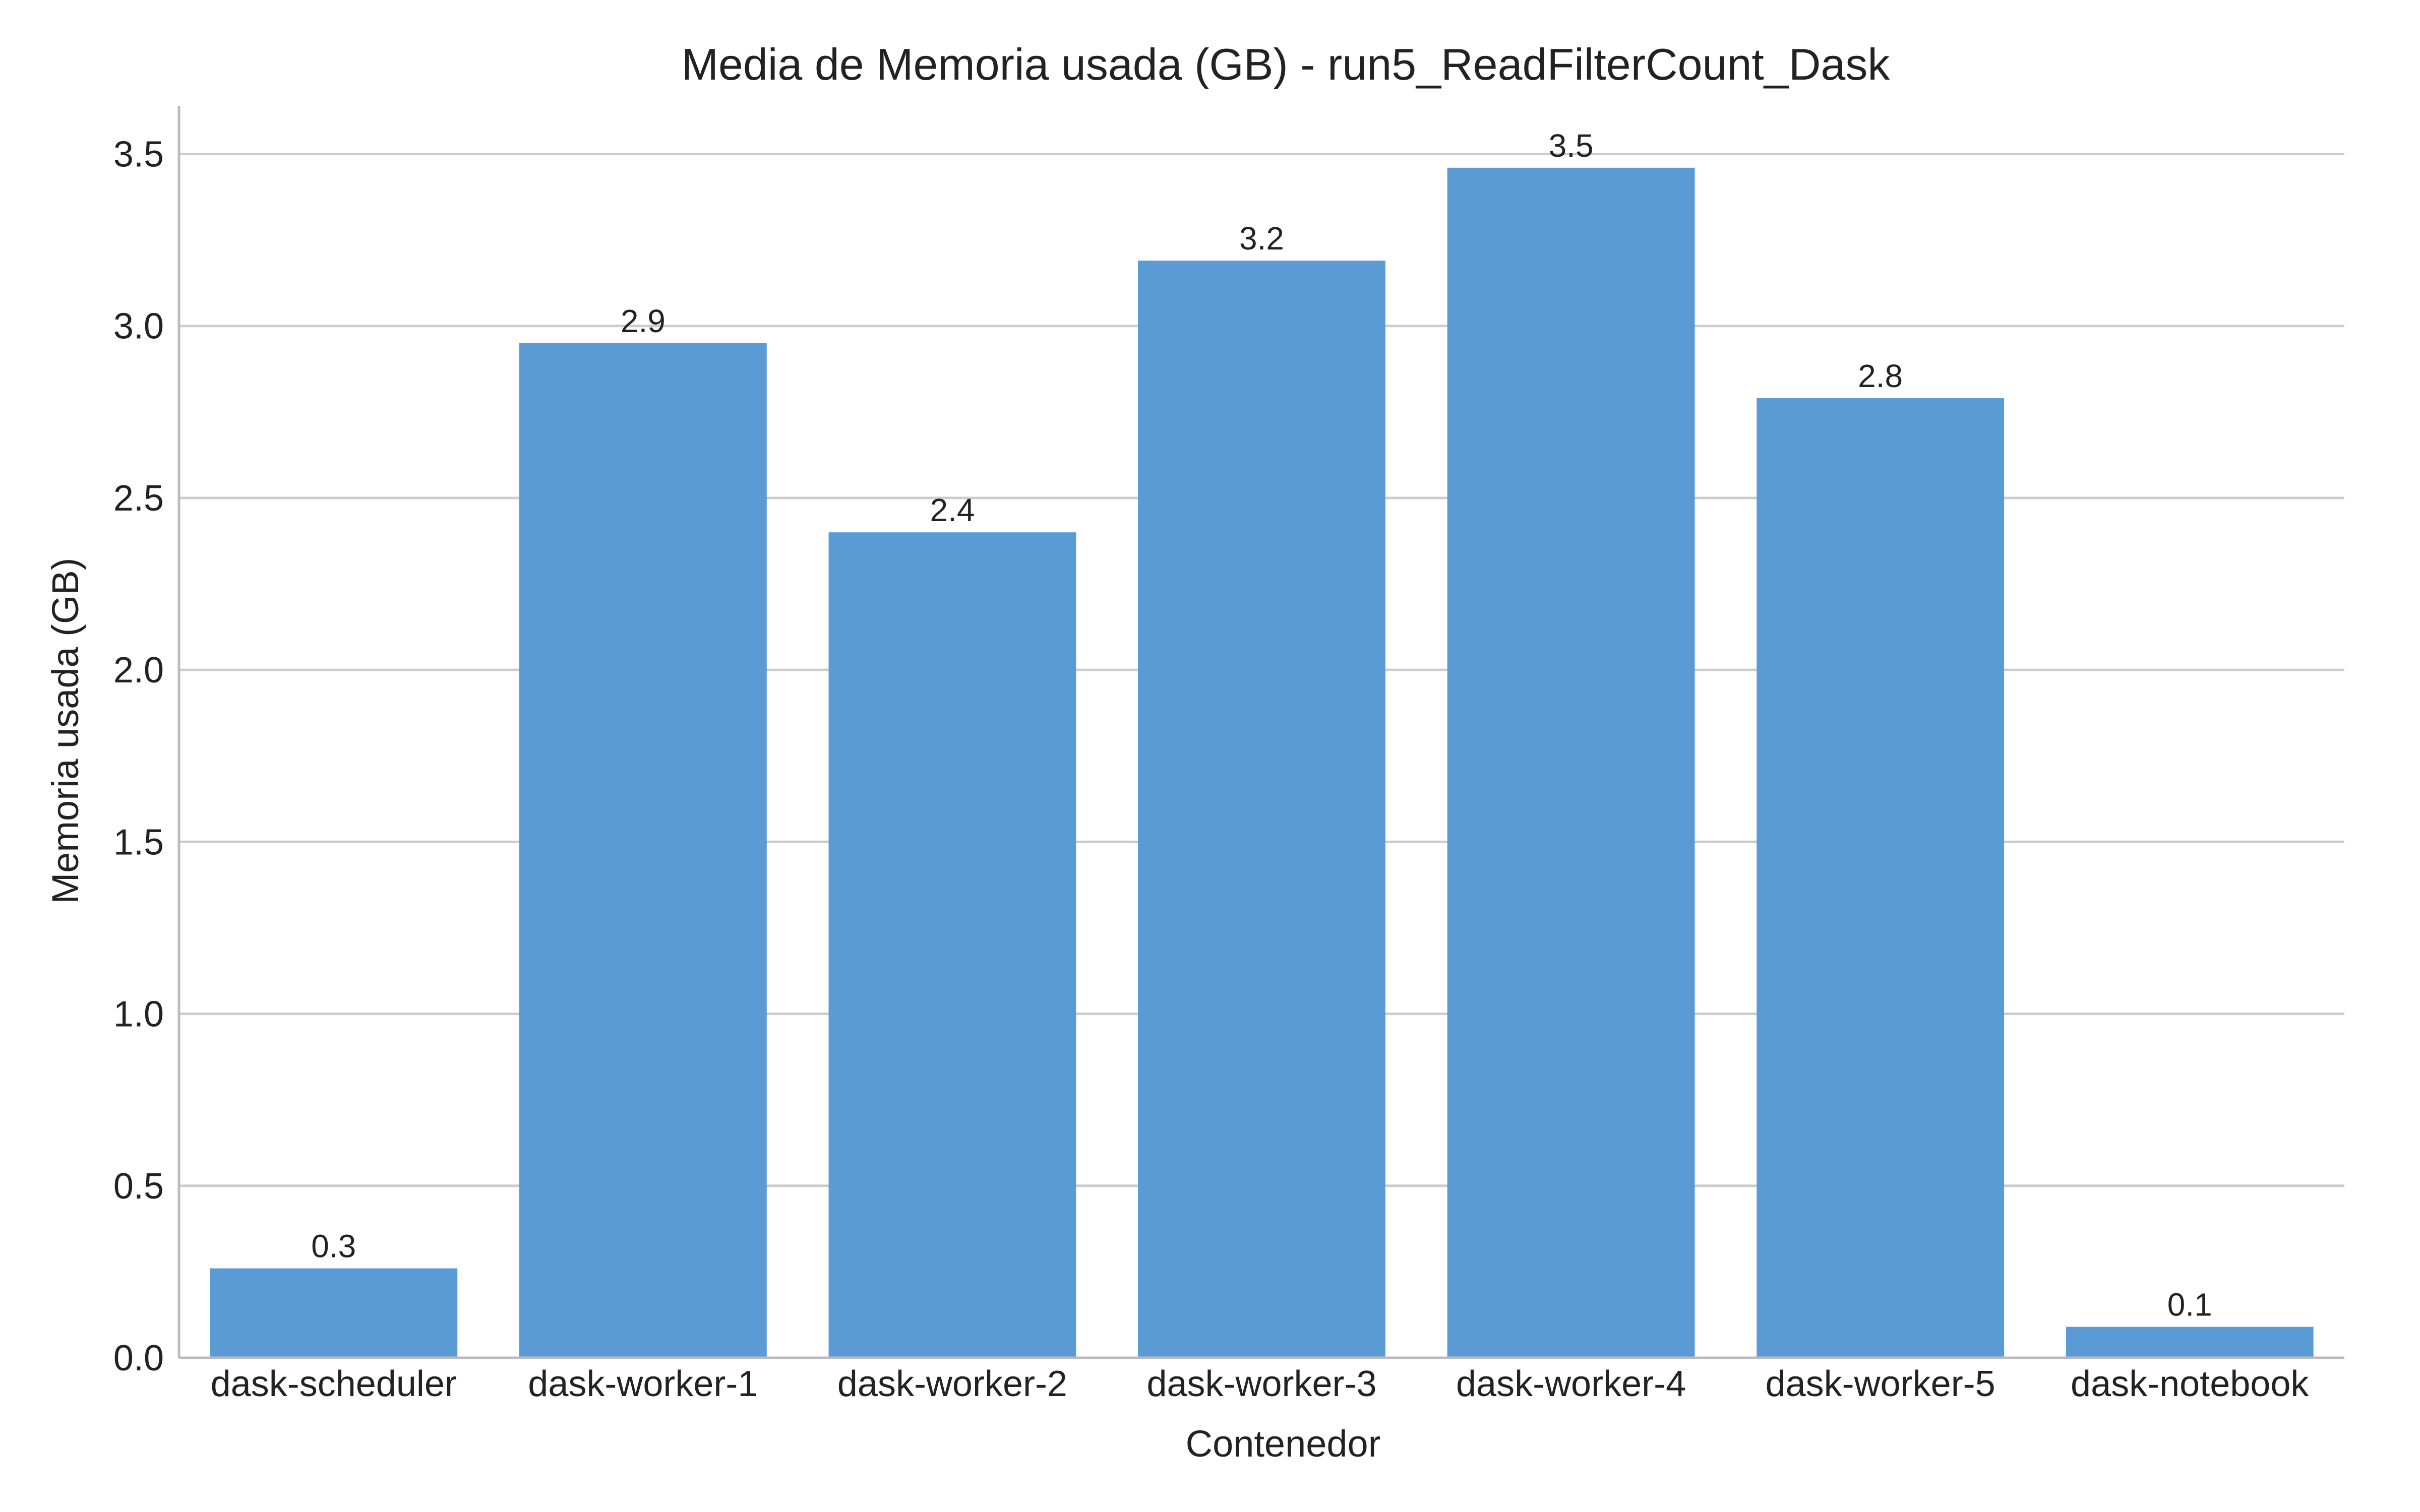  I want to click on x-tick-label: dask-worker-2, so click(952, 1384).